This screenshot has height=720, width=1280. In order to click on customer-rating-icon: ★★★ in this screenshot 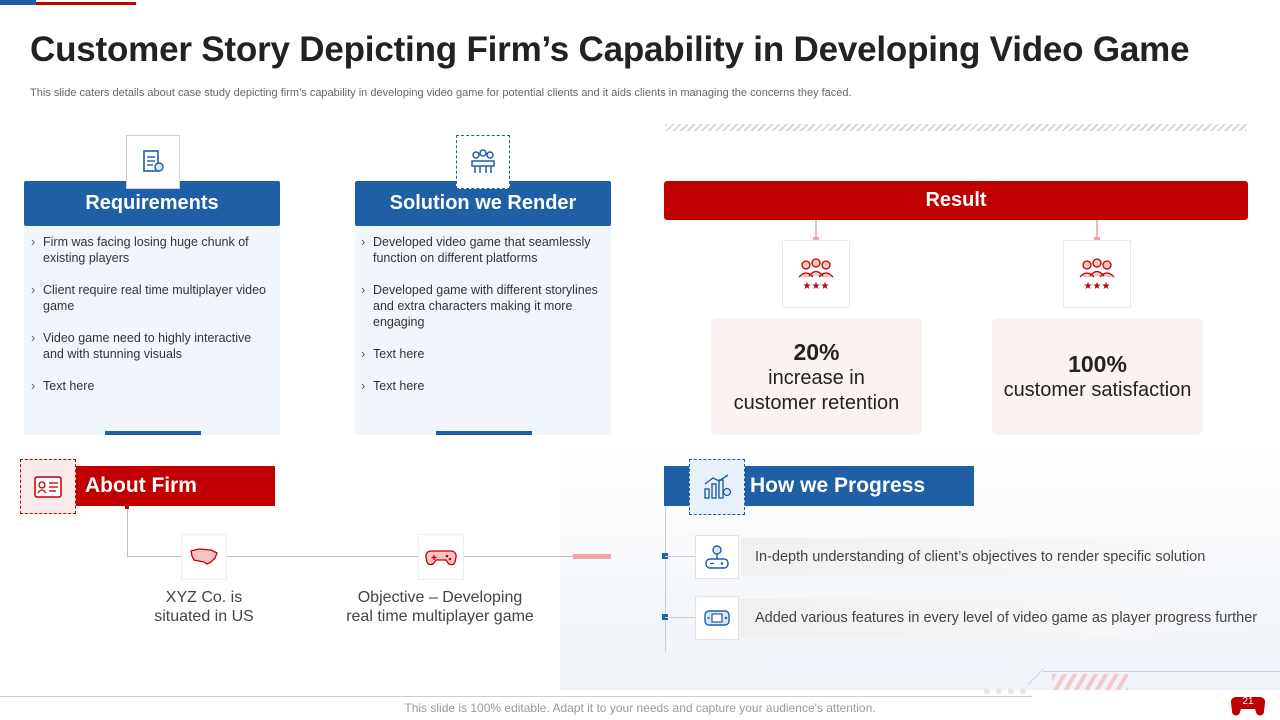, I will do `click(1097, 274)`.